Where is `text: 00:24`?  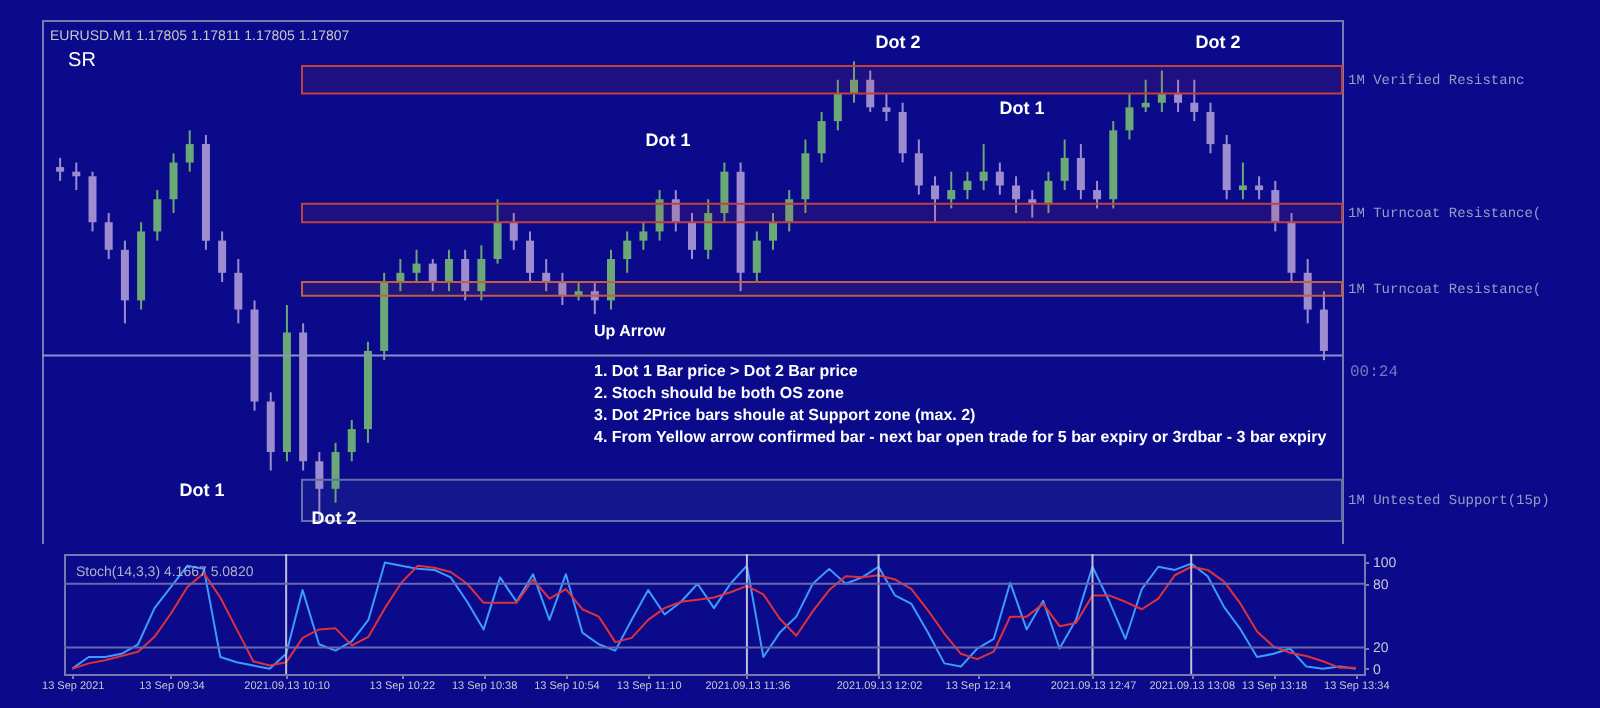
text: 00:24 is located at coordinates (1374, 373).